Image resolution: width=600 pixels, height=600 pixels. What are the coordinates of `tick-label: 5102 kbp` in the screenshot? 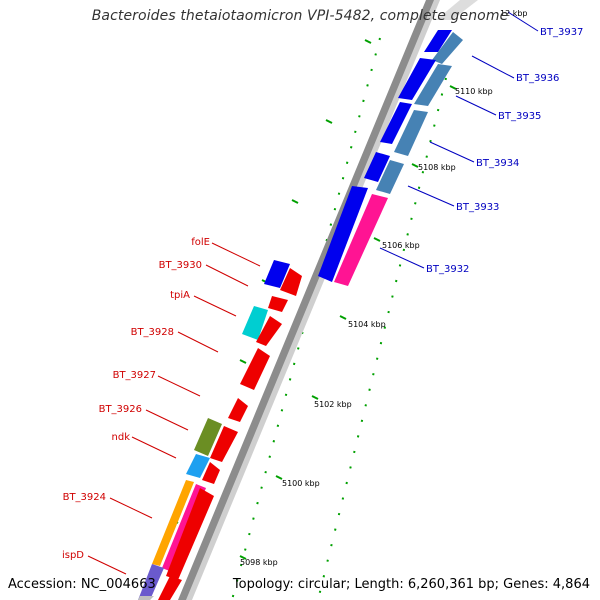 It's located at (333, 404).